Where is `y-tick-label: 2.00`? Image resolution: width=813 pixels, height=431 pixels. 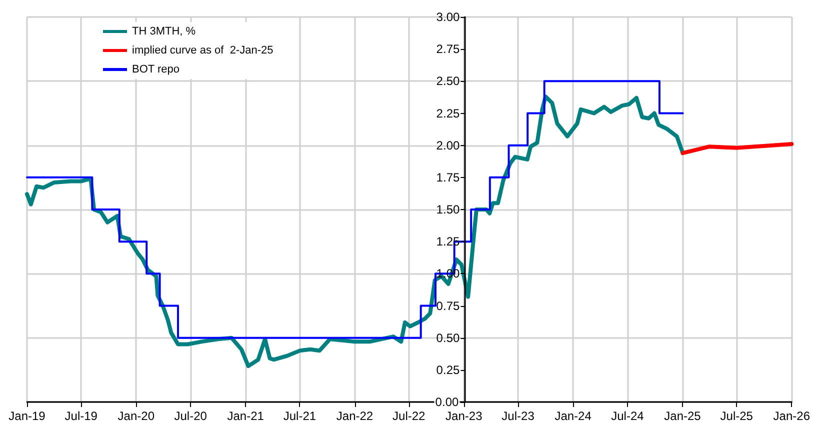
y-tick-label: 2.00 is located at coordinates (448, 145).